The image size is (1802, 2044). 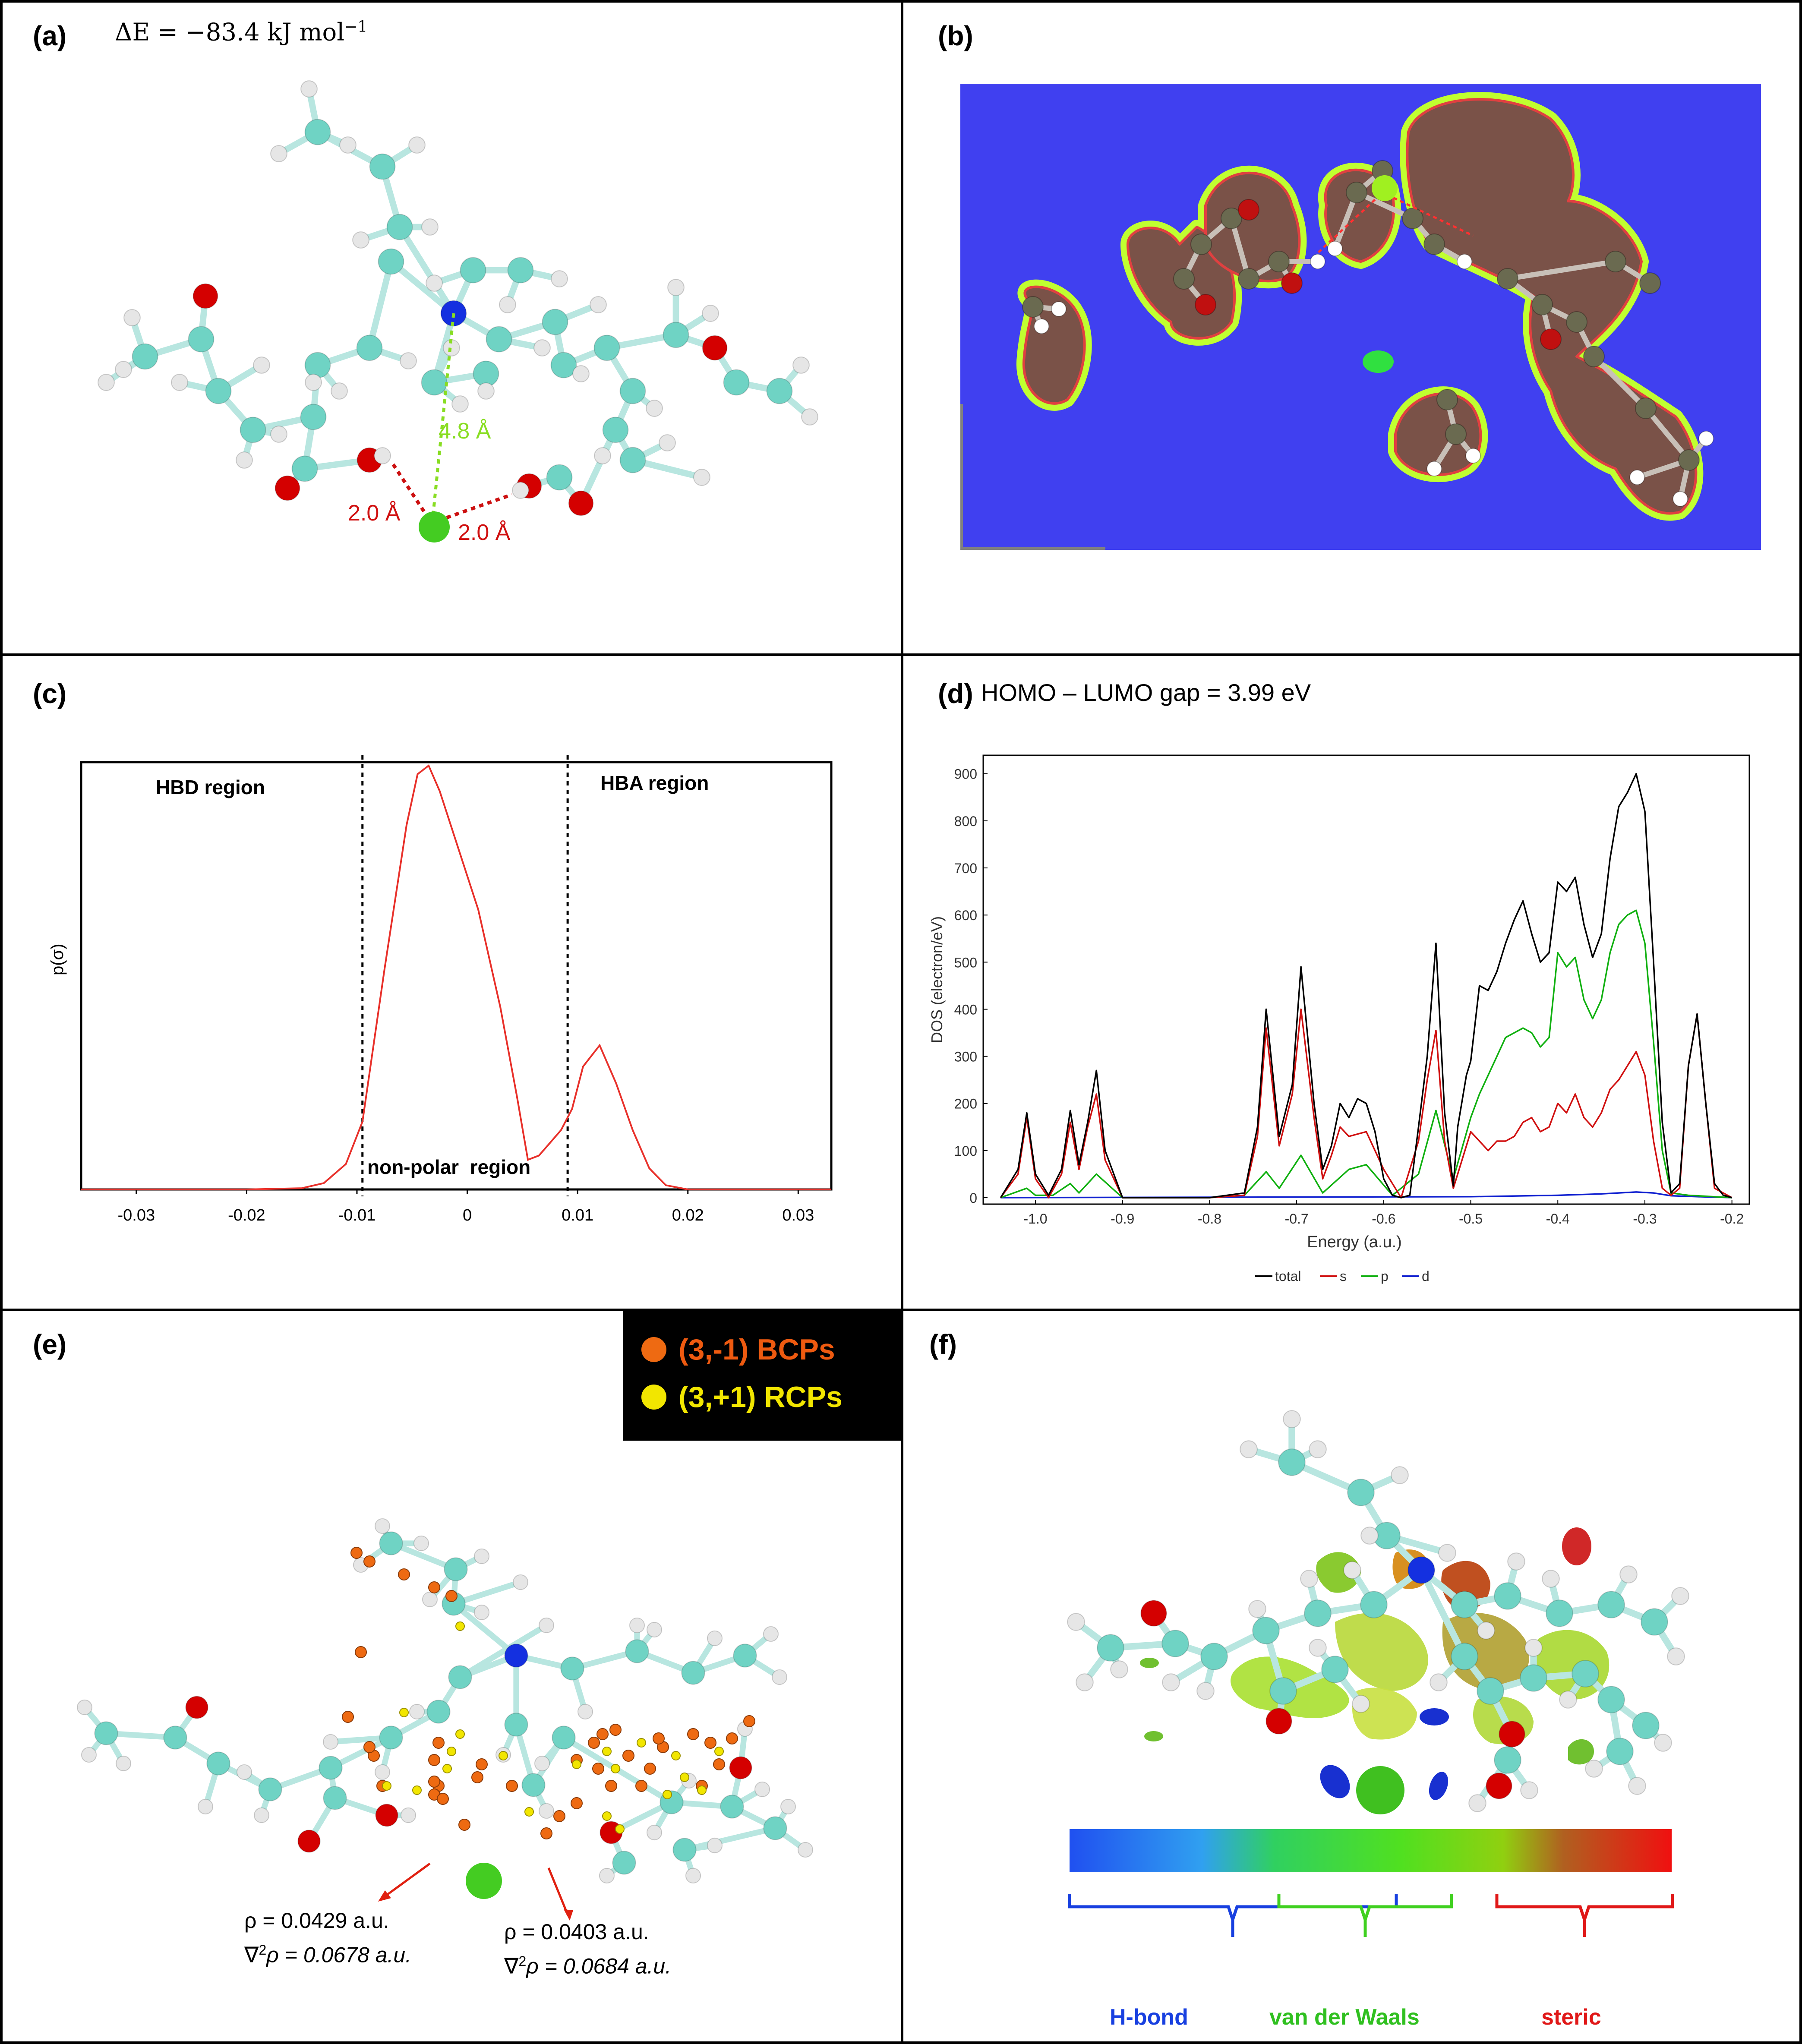 I want to click on distance-label-n-cl: 4.8 Å, so click(x=465, y=431).